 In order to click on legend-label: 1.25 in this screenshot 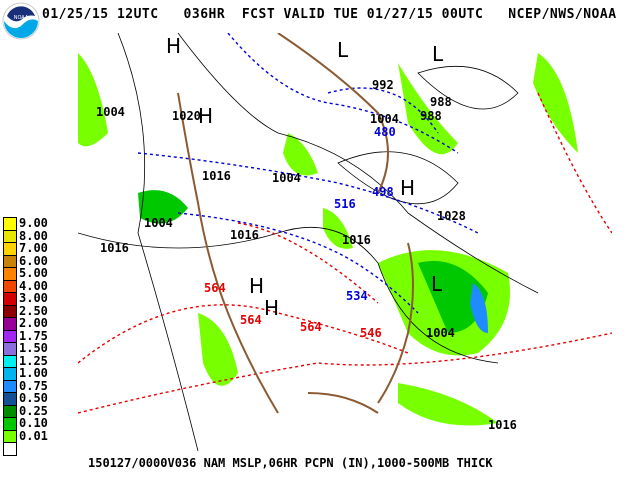, I will do `click(33, 360)`.